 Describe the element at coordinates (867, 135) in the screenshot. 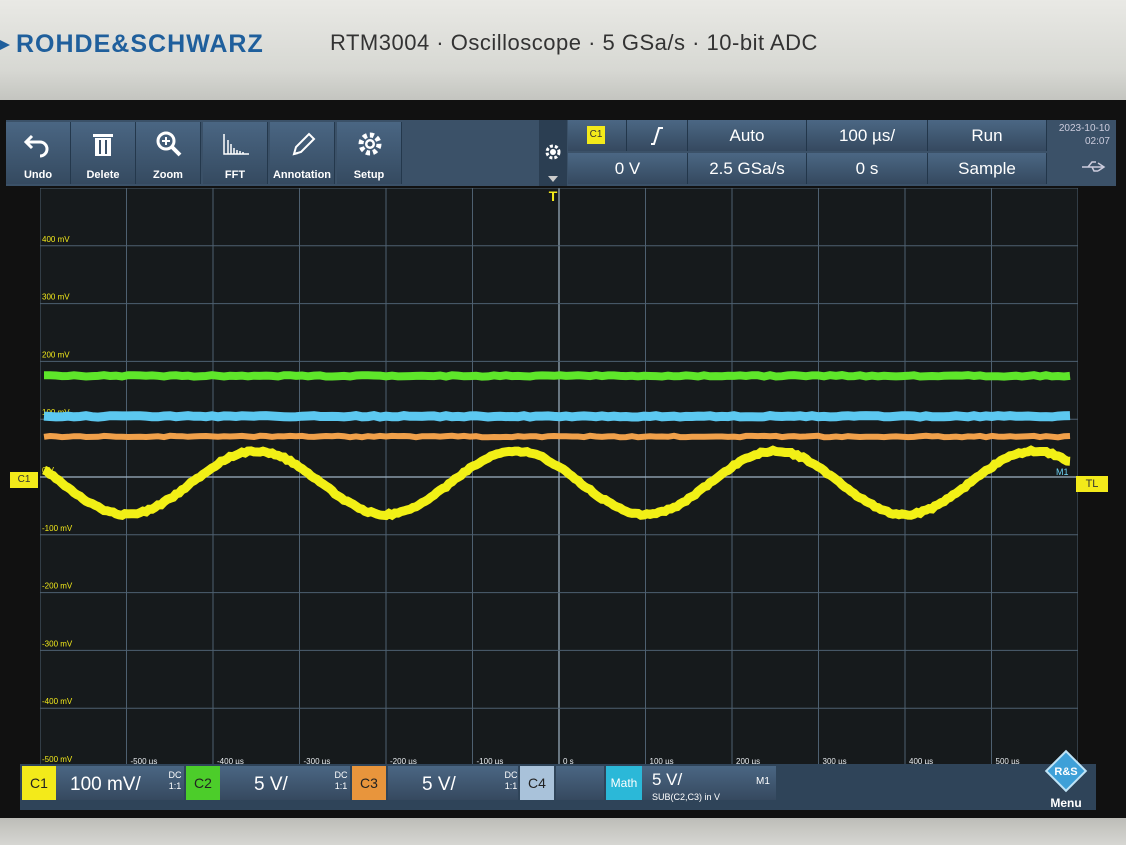

I see `timebase-scale-cell: 100 µs/` at that location.